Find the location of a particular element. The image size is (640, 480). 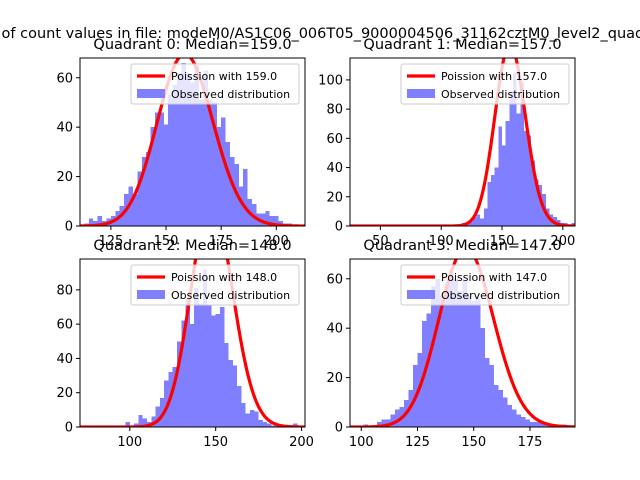

legend-box is located at coordinates (485, 285).